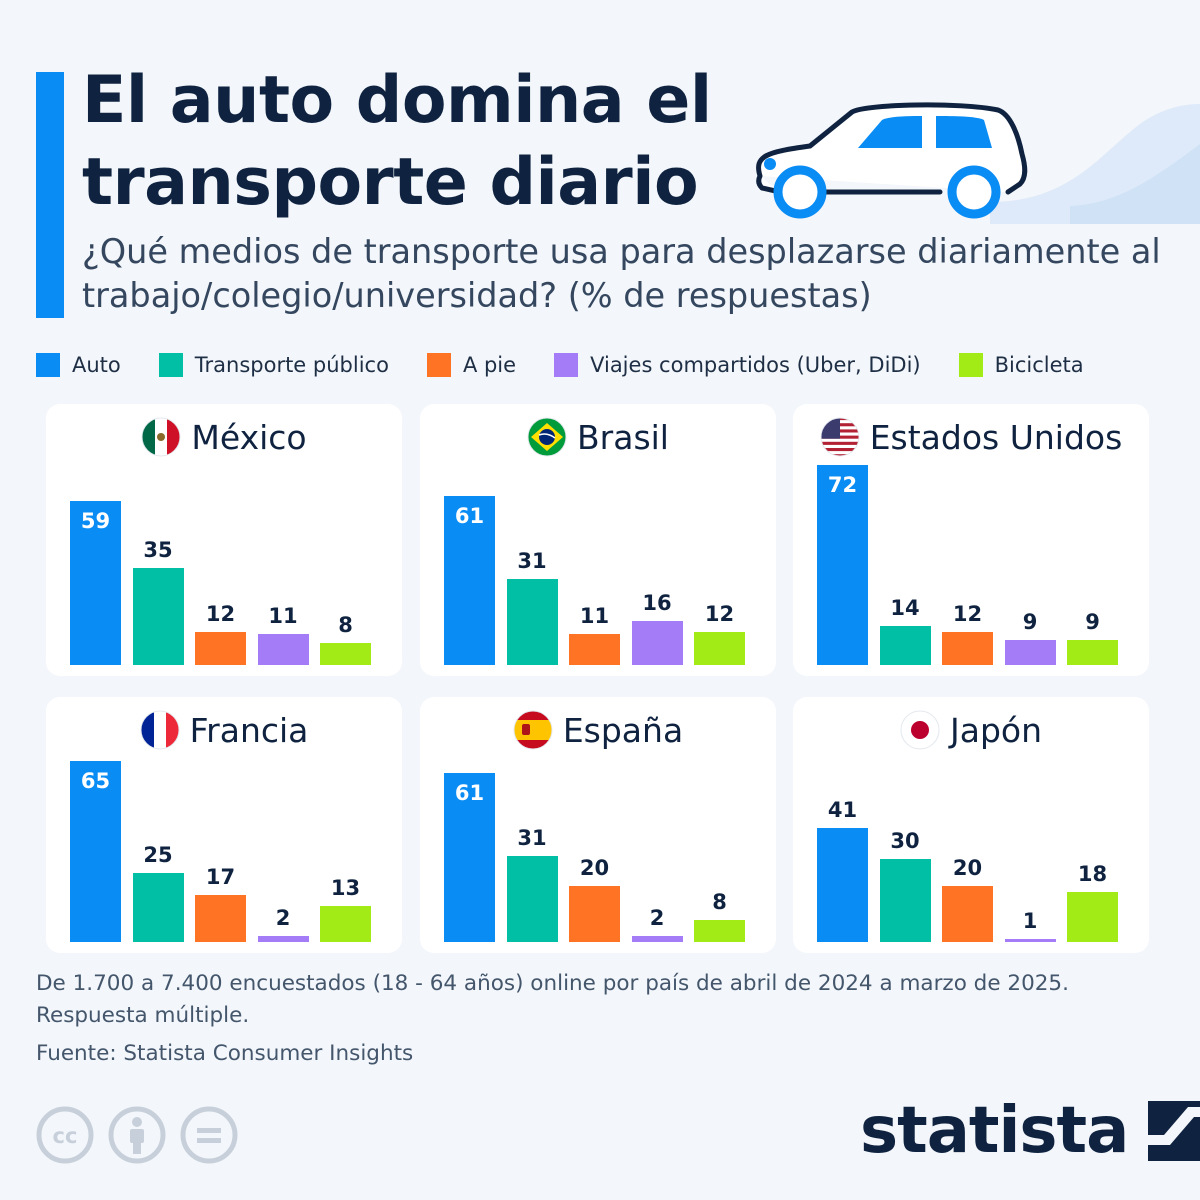  Describe the element at coordinates (842, 810) in the screenshot. I see `data-label: 41` at that location.